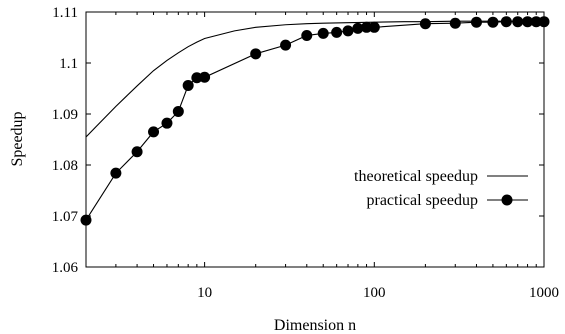 Image resolution: width=565 pixels, height=334 pixels. Describe the element at coordinates (441, 188) in the screenshot. I see `legend: theoretical speedup practical speedup` at that location.